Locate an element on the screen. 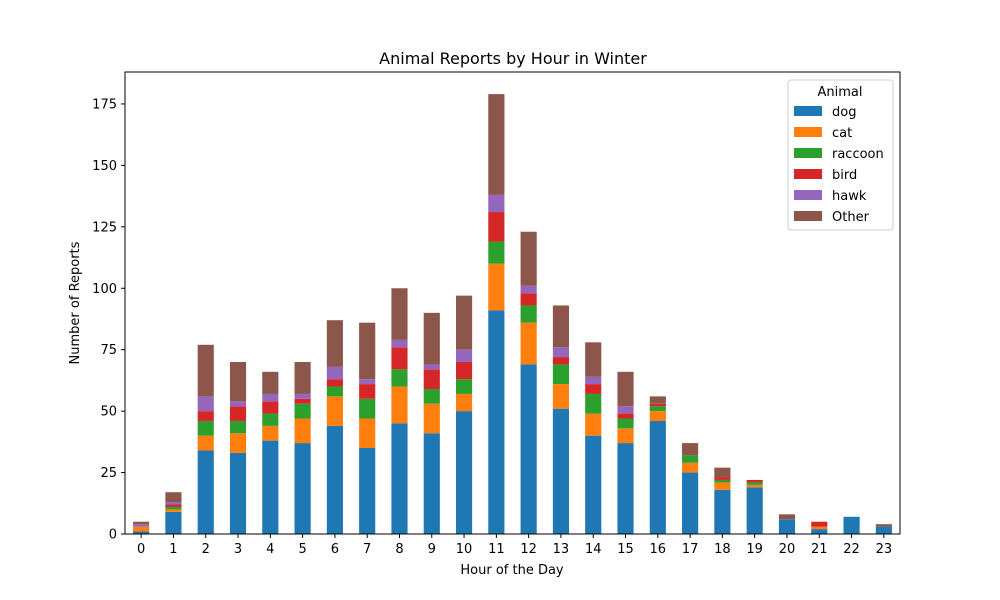  x-tick-label: 6 is located at coordinates (335, 549).